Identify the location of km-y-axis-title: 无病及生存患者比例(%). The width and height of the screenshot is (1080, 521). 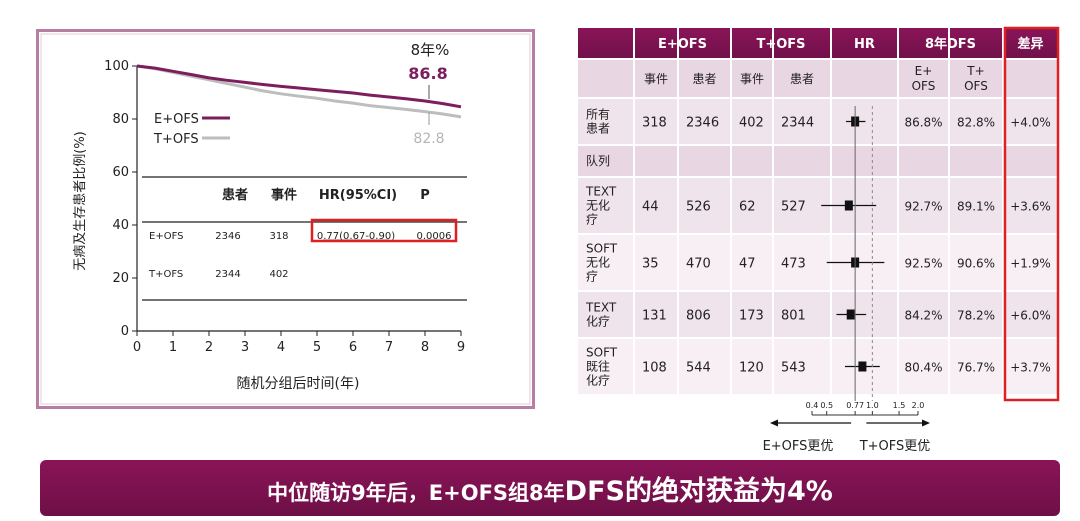
(80, 201).